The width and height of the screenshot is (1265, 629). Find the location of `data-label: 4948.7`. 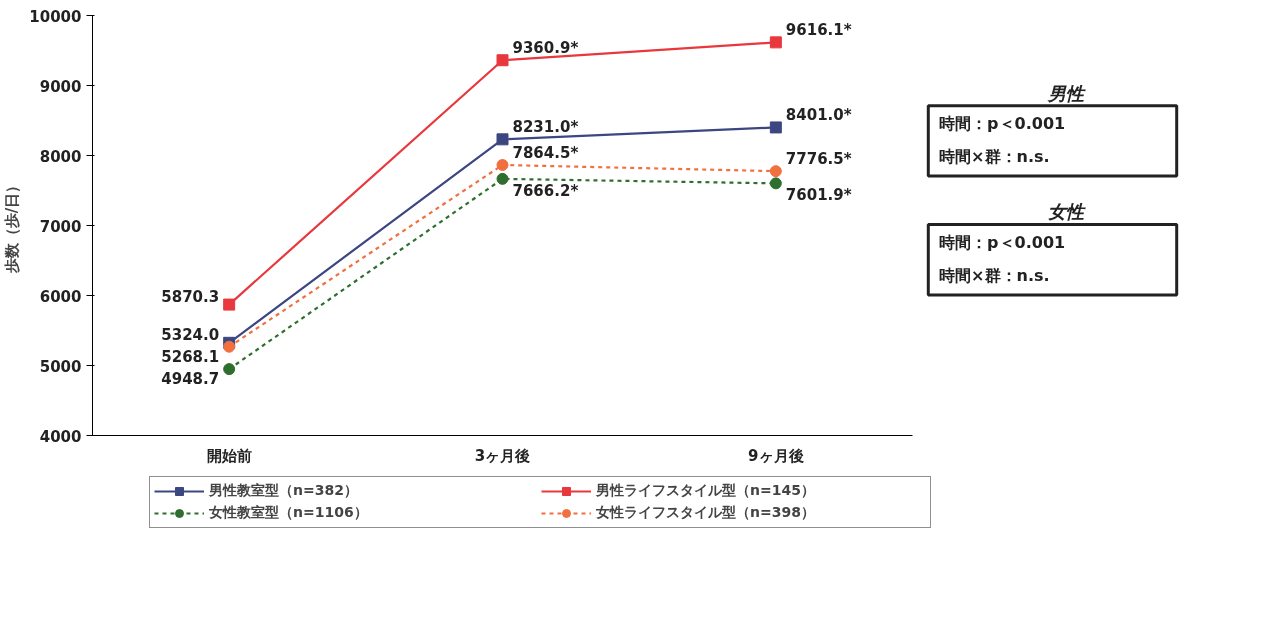

data-label: 4948.7 is located at coordinates (190, 379).